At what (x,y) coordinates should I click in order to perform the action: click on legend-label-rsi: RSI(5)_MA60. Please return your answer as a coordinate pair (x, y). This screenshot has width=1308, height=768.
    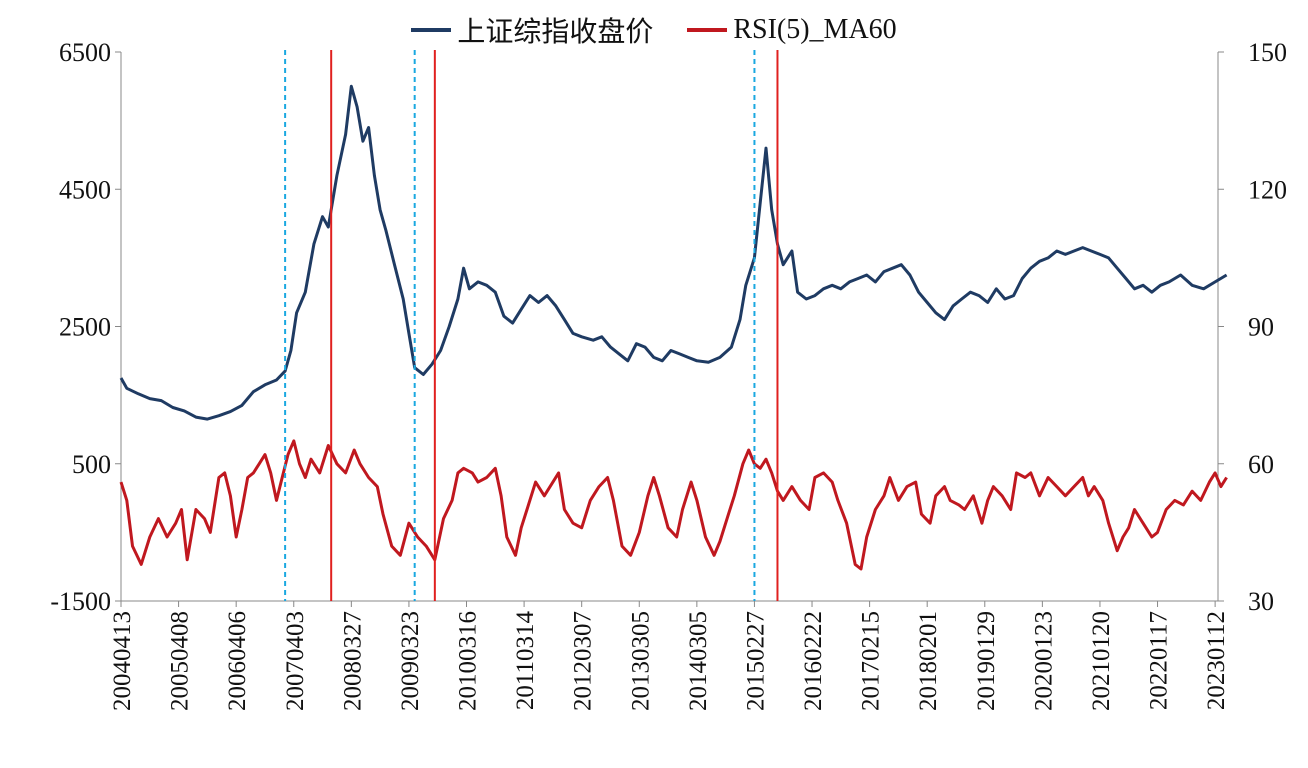
    Looking at the image, I should click on (815, 29).